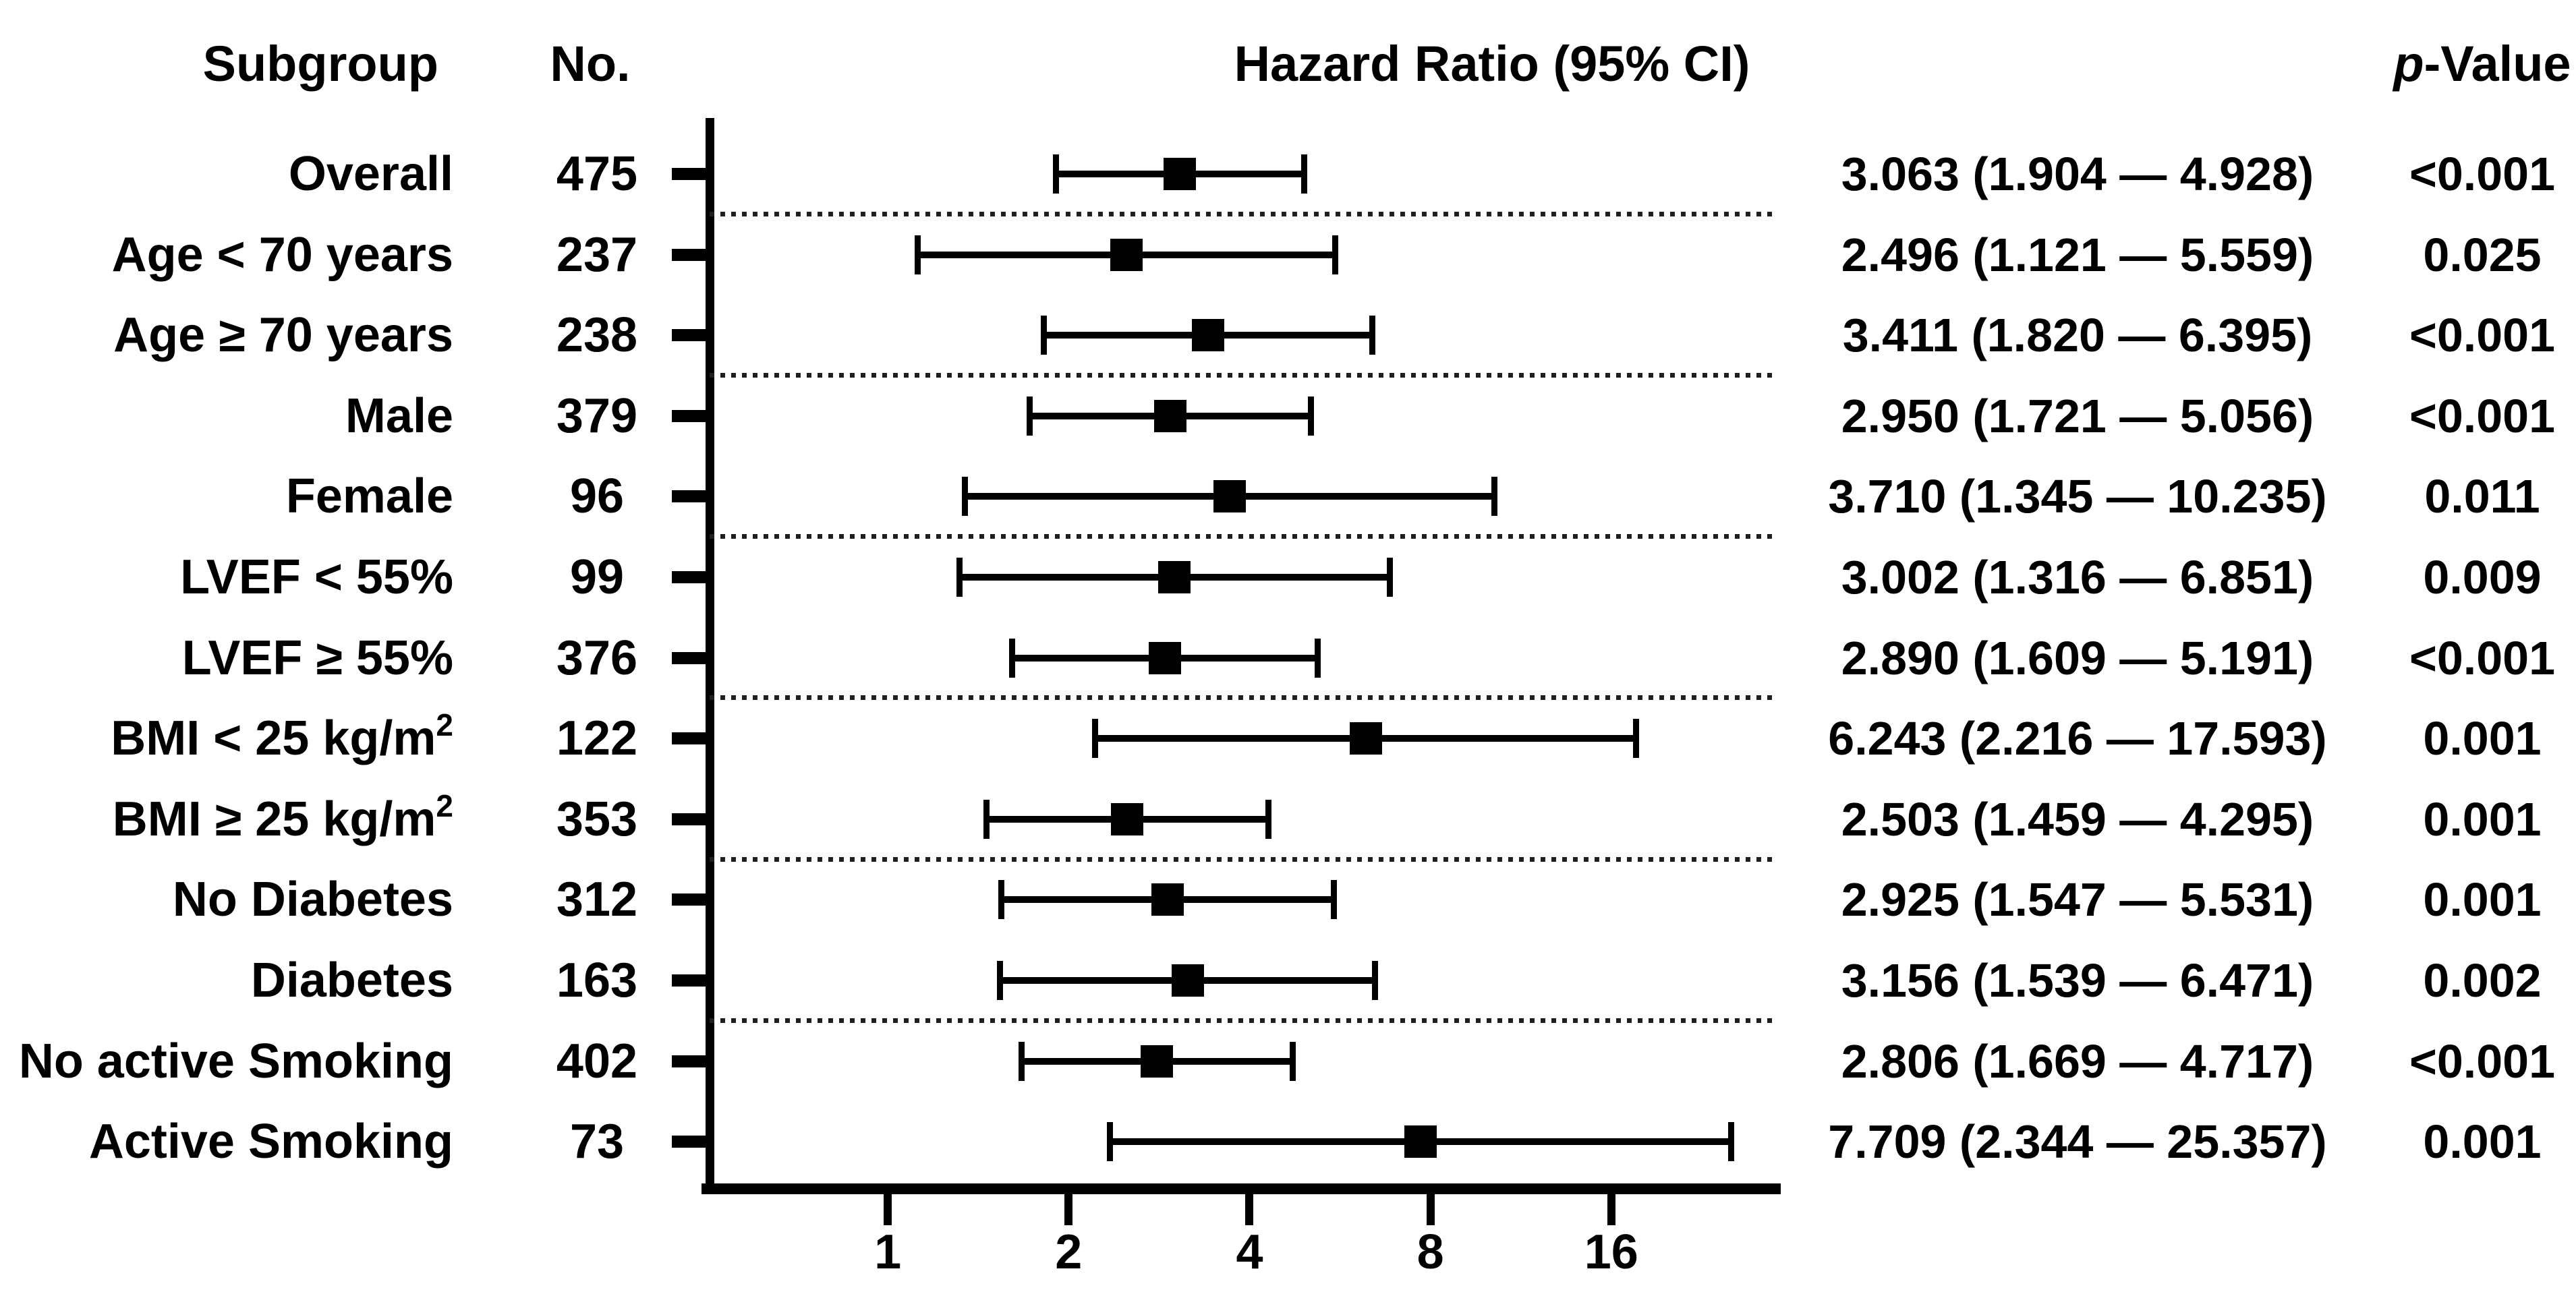 The image size is (2576, 1292). What do you see at coordinates (2077, 900) in the screenshot?
I see `hr-ci-text: 2.925 (1.547 — 5.531)` at bounding box center [2077, 900].